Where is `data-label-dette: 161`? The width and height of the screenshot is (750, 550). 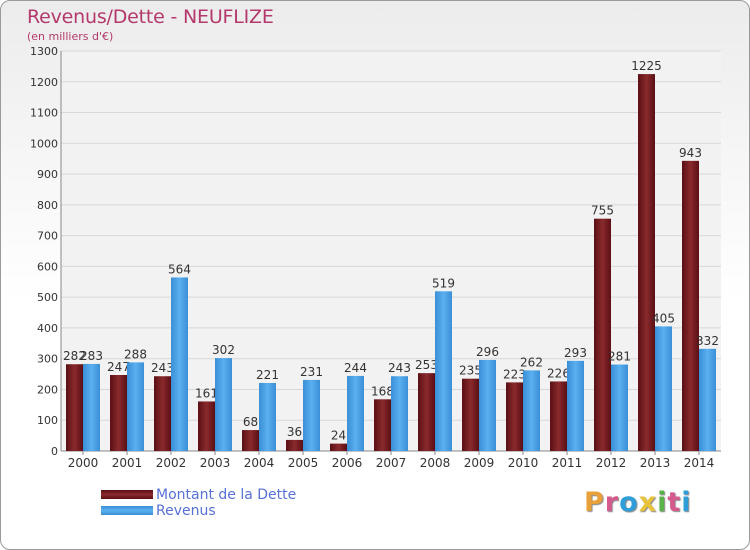 data-label-dette: 161 is located at coordinates (206, 393).